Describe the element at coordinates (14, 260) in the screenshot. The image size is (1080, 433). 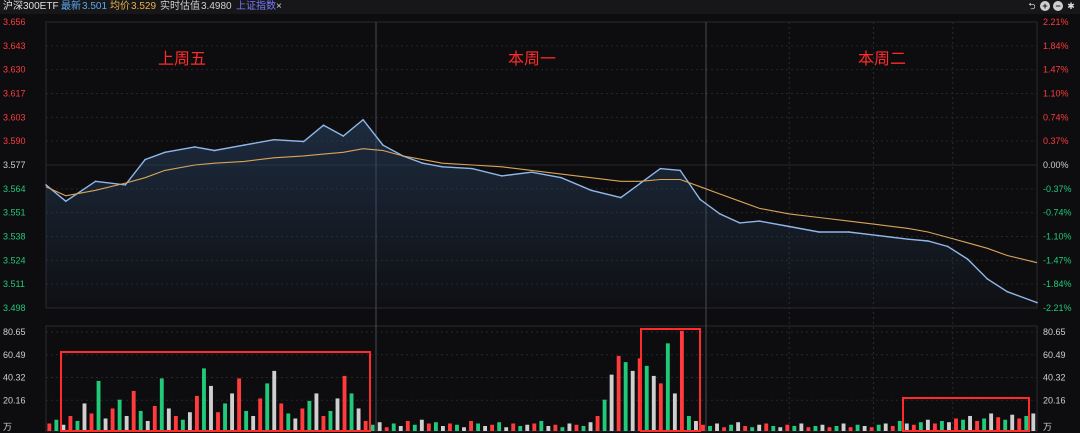
I see `y-tick-left: 3.524` at that location.